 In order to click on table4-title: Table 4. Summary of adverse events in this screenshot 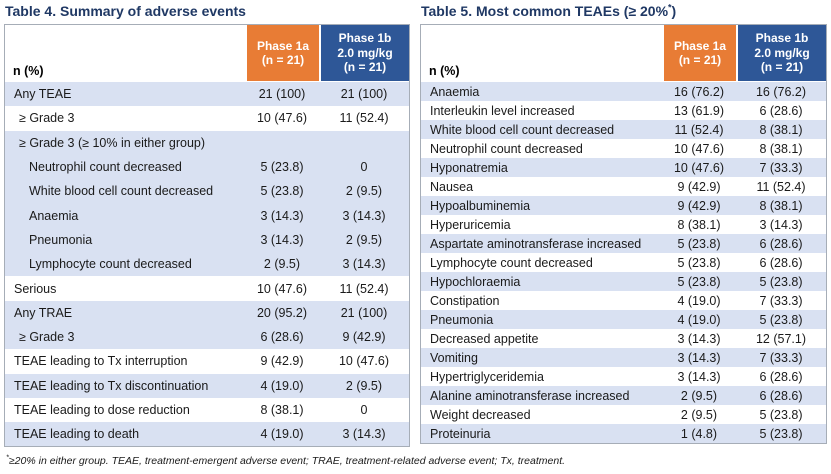, I will do `click(125, 11)`.